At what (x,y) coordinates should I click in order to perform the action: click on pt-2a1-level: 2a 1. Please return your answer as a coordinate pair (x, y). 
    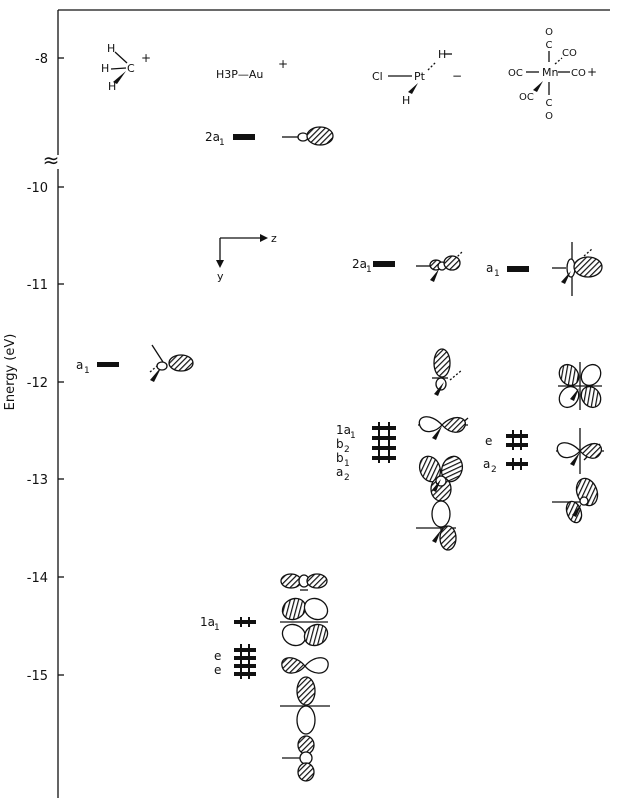
    Looking at the image, I should click on (373, 266).